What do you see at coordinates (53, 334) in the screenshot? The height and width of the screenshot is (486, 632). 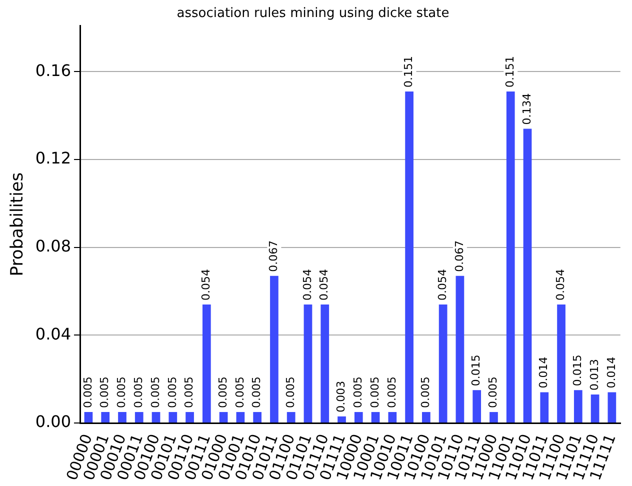 I see `y-tick-label: 0.04` at bounding box center [53, 334].